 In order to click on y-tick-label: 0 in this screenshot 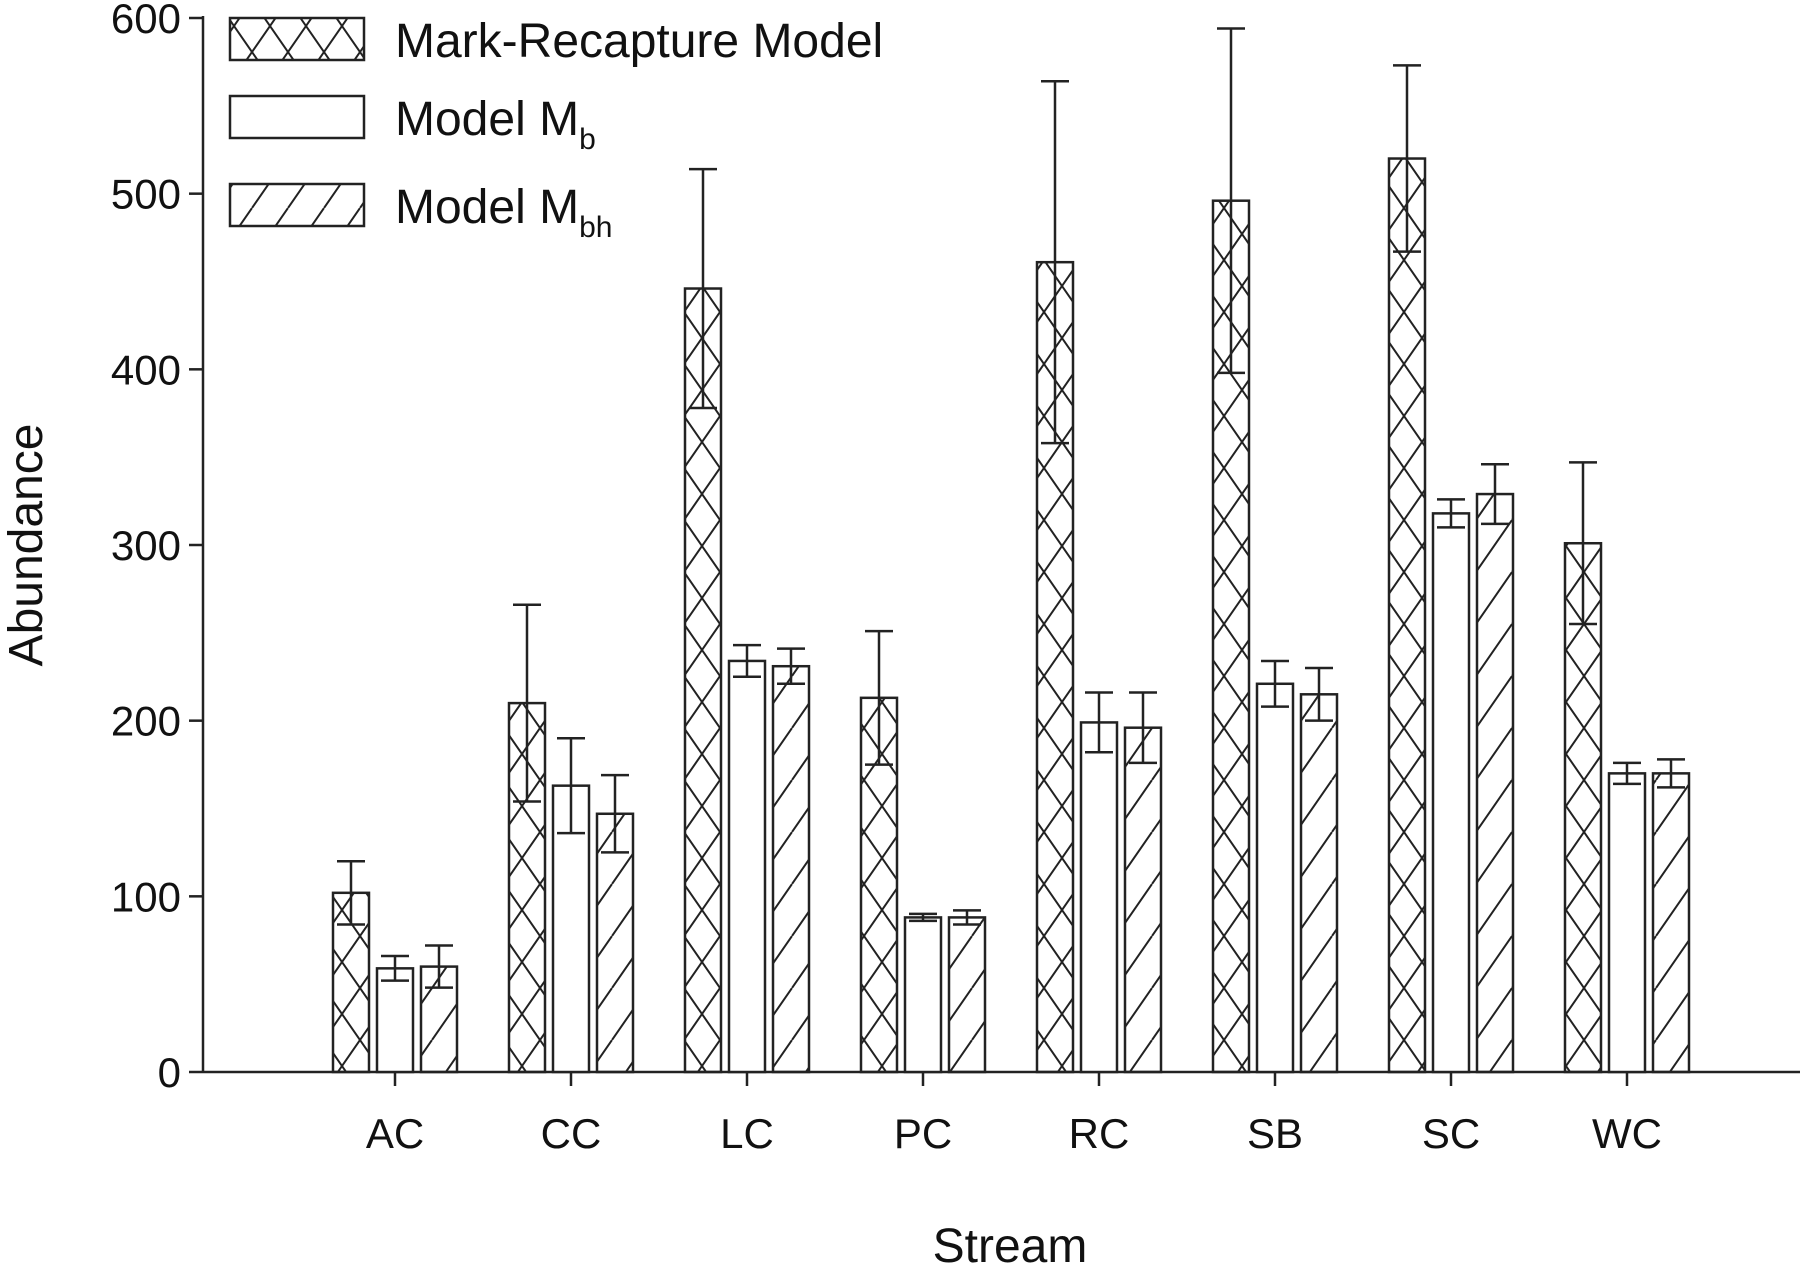, I will do `click(169, 1072)`.